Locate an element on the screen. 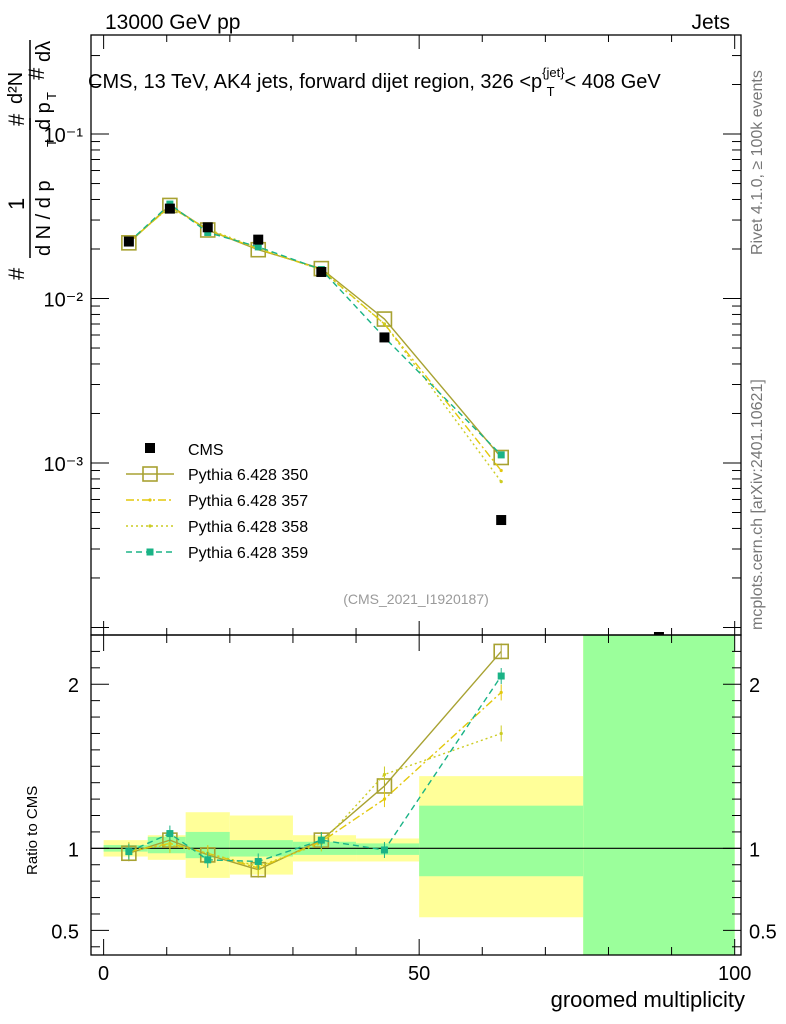  main-line-Pythia 6.428 358 is located at coordinates (315, 344).